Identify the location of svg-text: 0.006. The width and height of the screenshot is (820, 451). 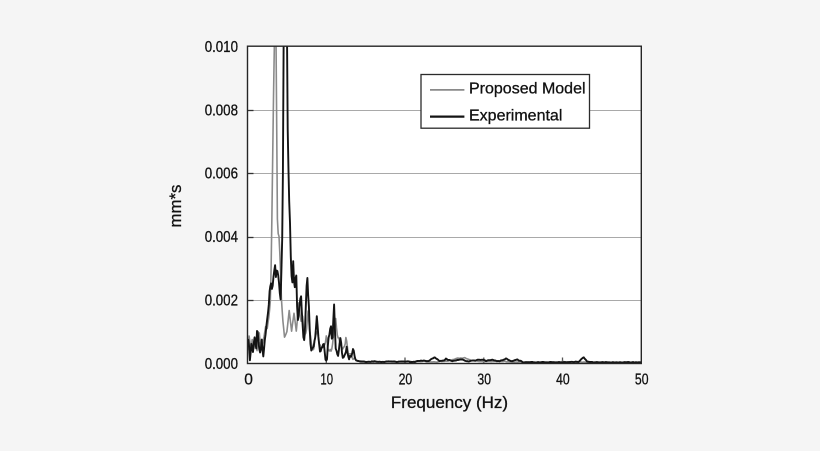
(221, 174).